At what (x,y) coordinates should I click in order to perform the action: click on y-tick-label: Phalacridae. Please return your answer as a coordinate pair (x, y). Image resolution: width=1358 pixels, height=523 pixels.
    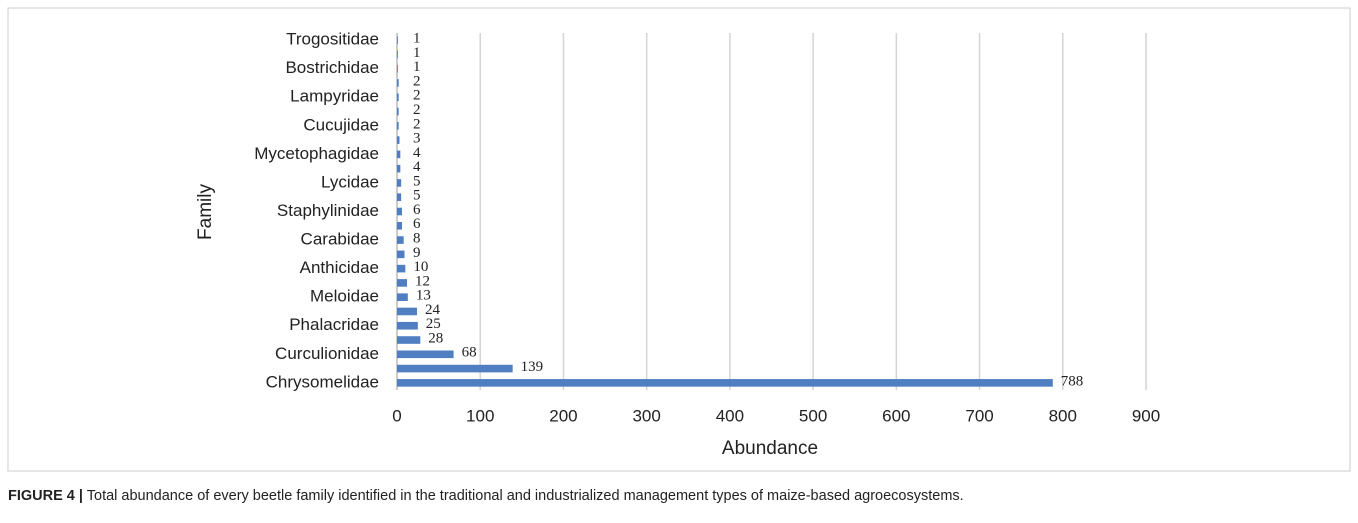
    Looking at the image, I should click on (334, 324).